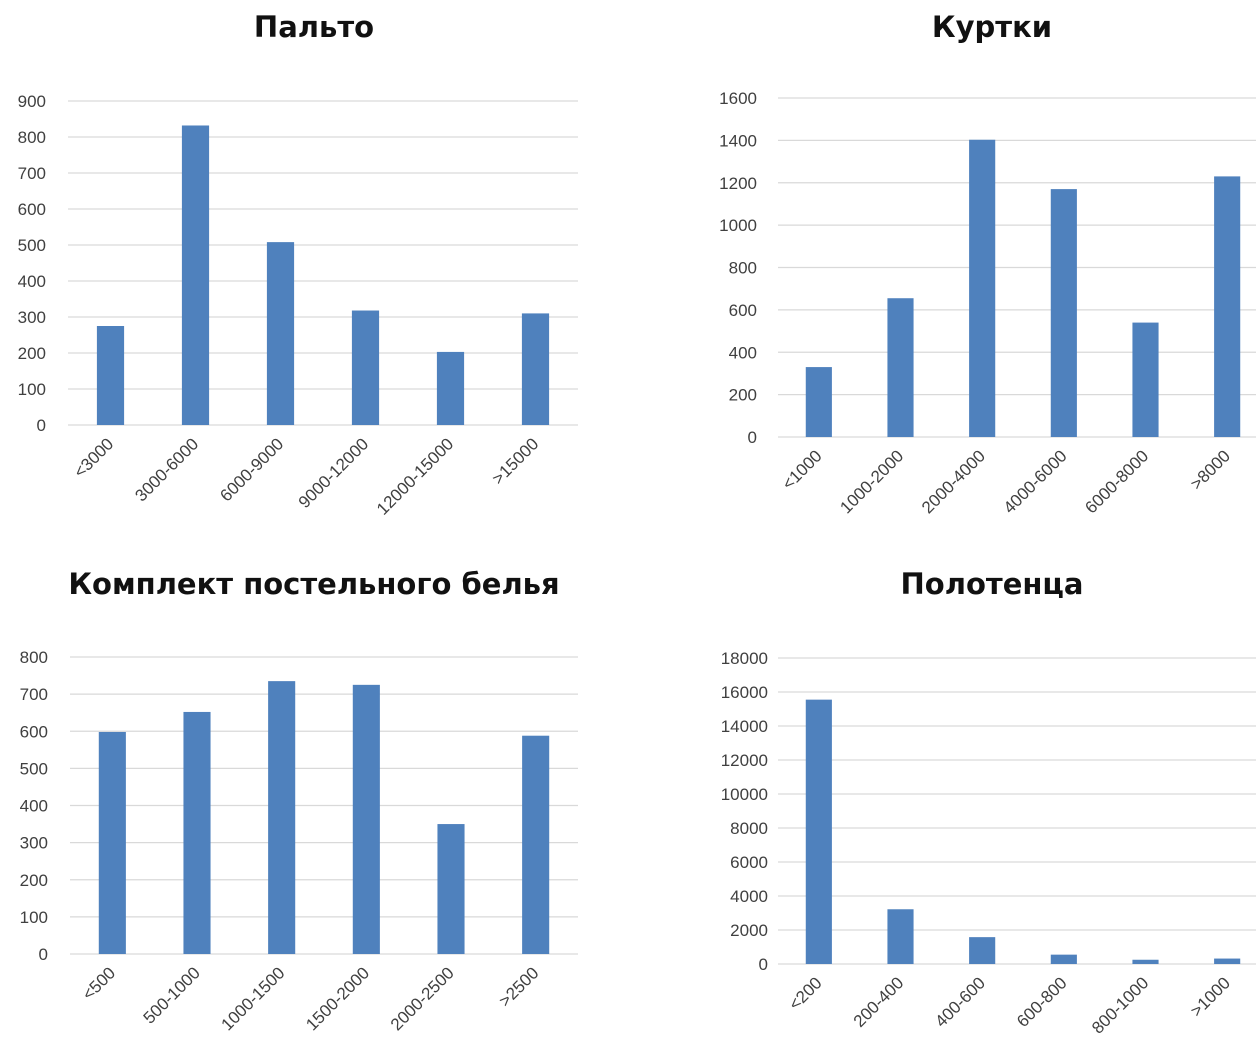 The width and height of the screenshot is (1256, 1052). Describe the element at coordinates (871, 481) in the screenshot. I see `x-tick-label: 1000-2000` at that location.